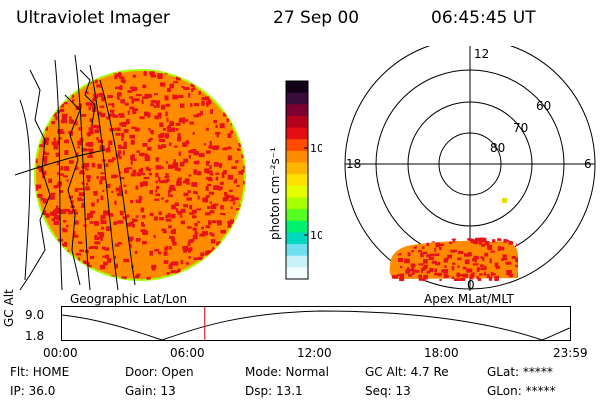 This screenshot has width=600, height=400. I want to click on apex-mlat-mlt-label: Apex MLat/MLT, so click(469, 299).